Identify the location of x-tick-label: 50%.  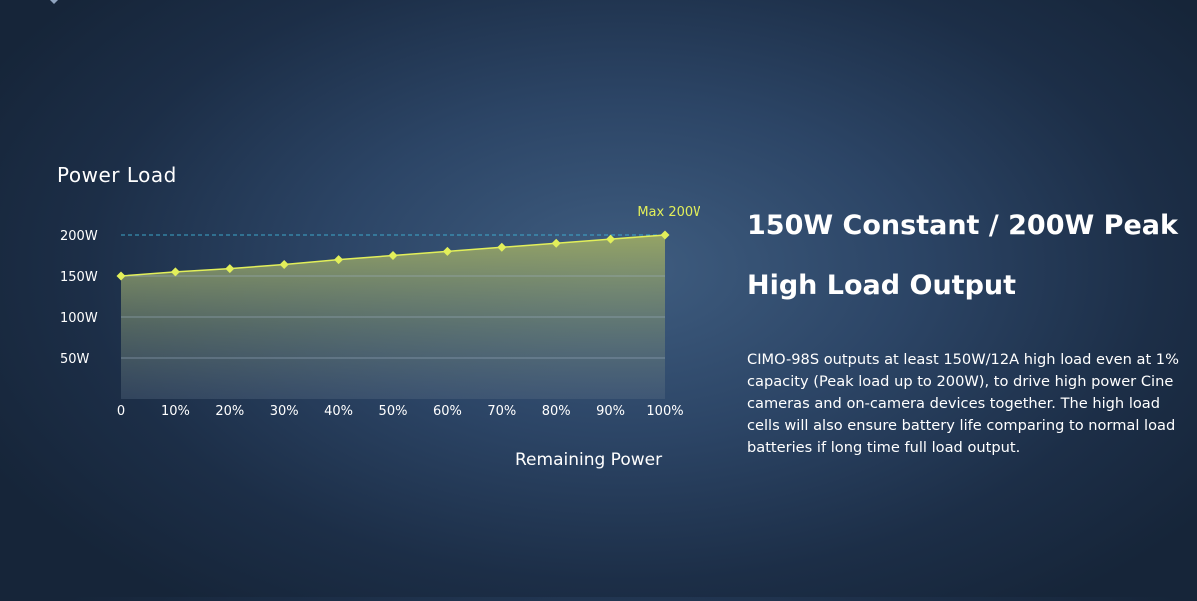
(393, 411).